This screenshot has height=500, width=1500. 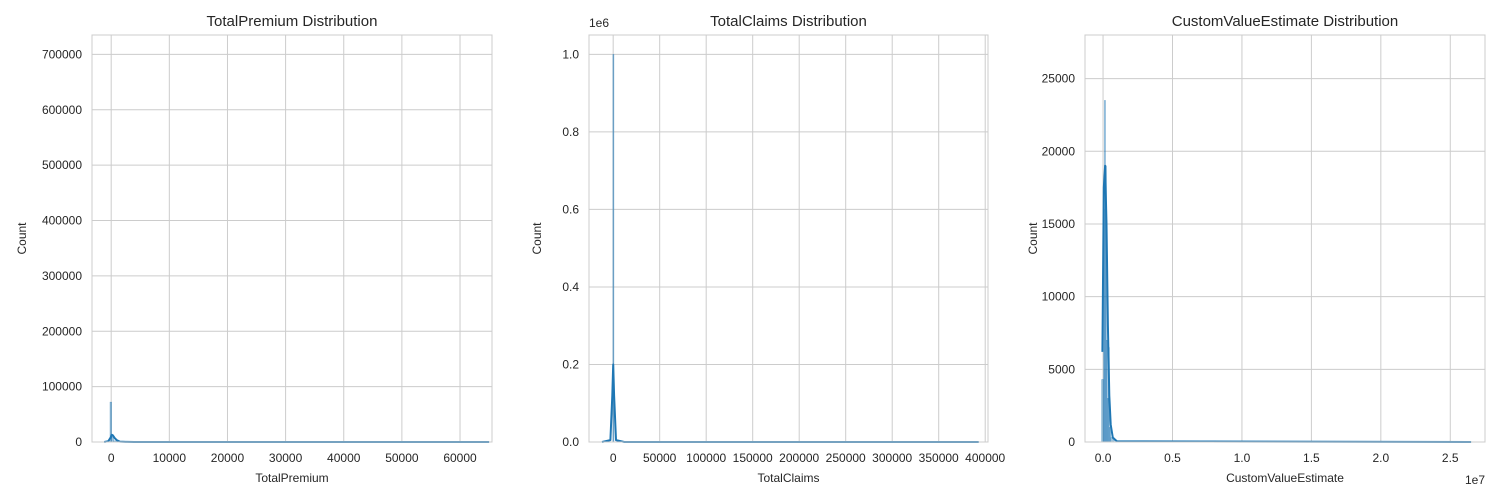 I want to click on x-tick-label: 0.5, so click(x=1172, y=458).